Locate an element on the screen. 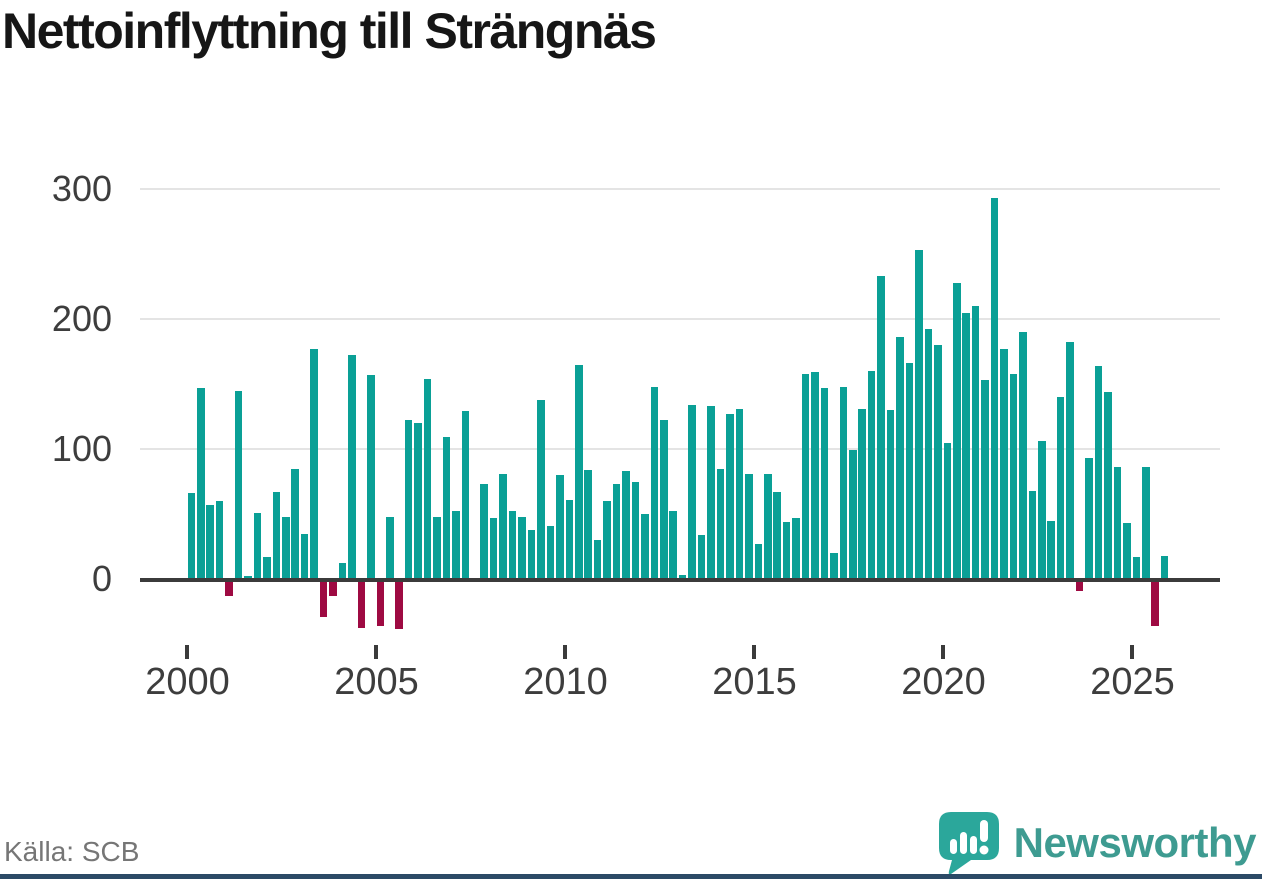 The height and width of the screenshot is (879, 1262). y-axis-label-100: 100 is located at coordinates (81, 448).